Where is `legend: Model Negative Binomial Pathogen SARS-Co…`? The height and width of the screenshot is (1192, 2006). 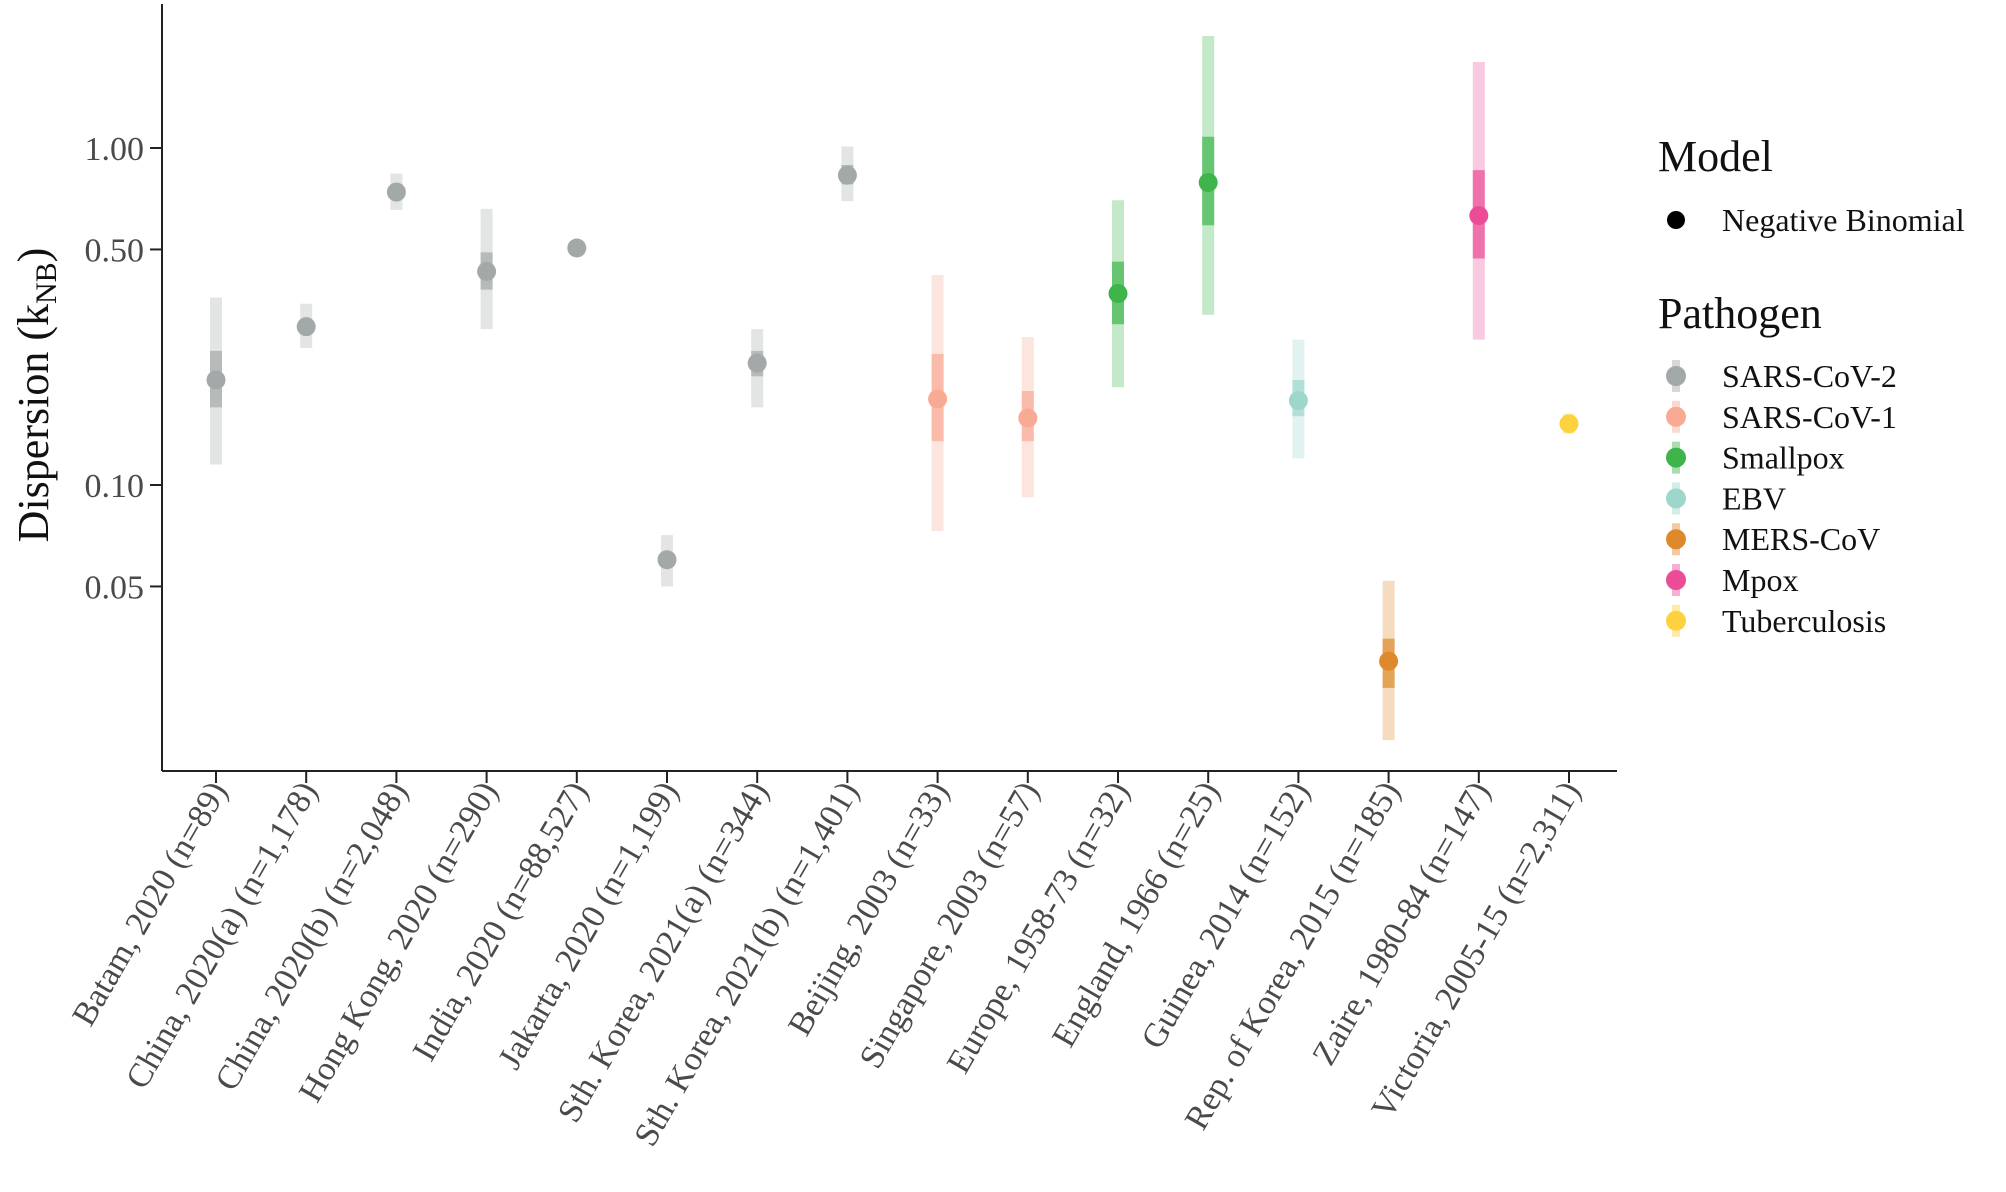
legend: Model Negative Binomial Pathogen SARS-Co… is located at coordinates (1811, 385).